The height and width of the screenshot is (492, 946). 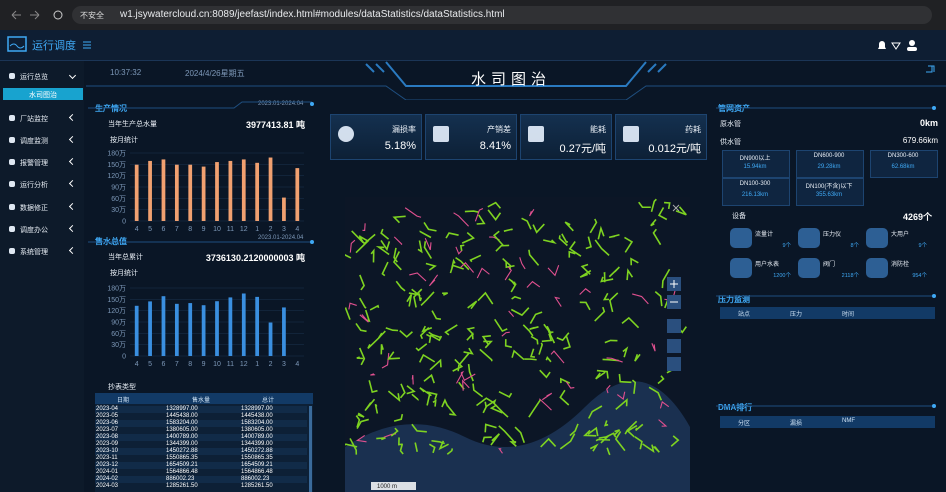 I want to click on total-label: 当年生产总水量, so click(x=132, y=124).